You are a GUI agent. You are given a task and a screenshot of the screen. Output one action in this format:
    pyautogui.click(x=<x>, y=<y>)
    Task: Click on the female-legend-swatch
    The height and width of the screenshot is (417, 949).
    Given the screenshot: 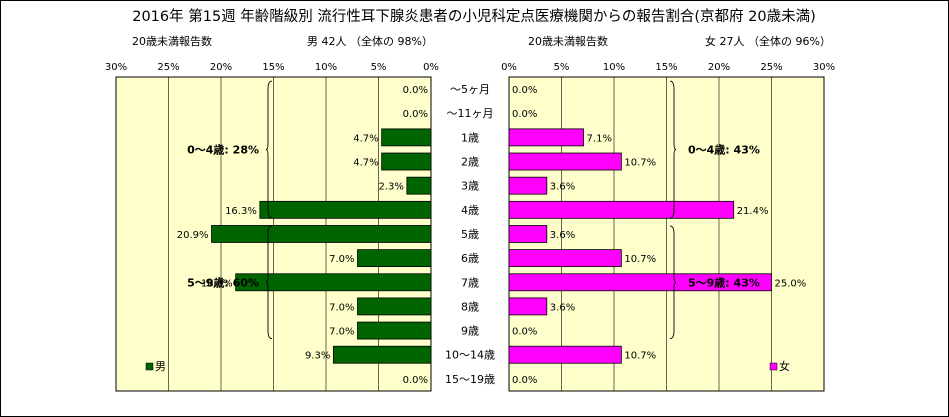 What is the action you would take?
    pyautogui.click(x=773, y=366)
    